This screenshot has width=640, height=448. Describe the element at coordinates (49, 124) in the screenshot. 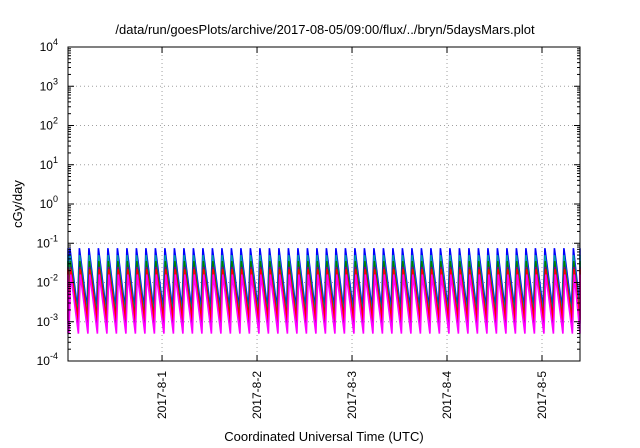

I see `y-tick-label: 10²` at that location.